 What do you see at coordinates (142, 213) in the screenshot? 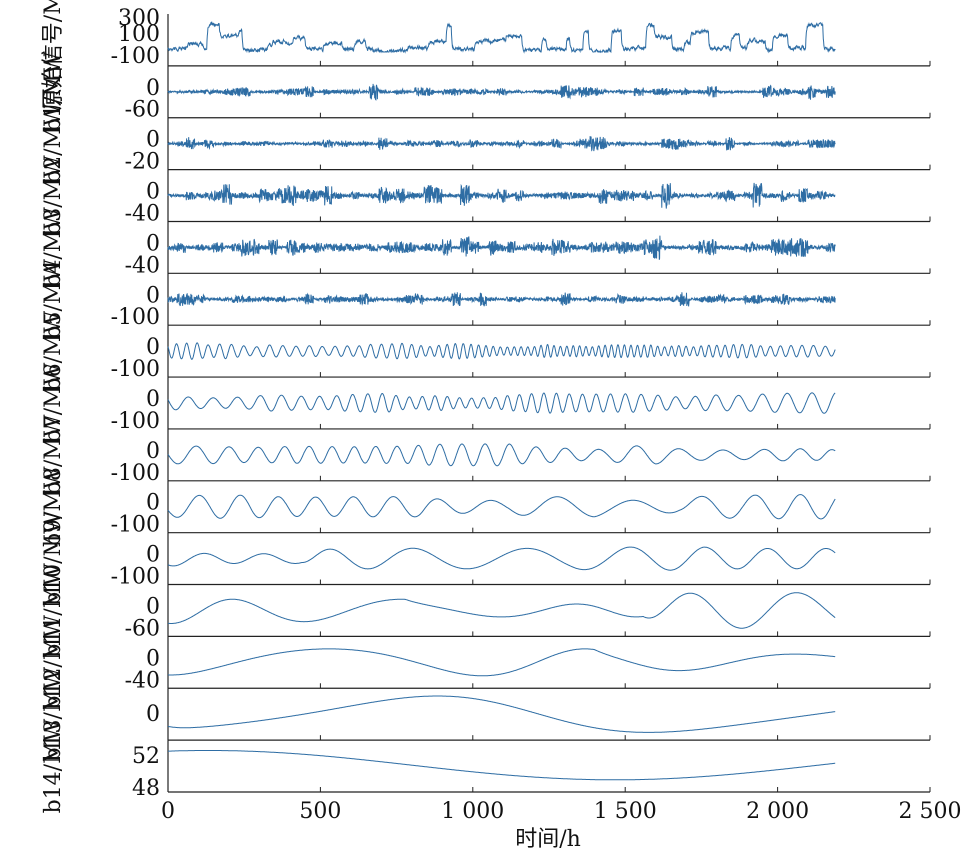
I see `panel-b3-ytick-label: -40` at bounding box center [142, 213].